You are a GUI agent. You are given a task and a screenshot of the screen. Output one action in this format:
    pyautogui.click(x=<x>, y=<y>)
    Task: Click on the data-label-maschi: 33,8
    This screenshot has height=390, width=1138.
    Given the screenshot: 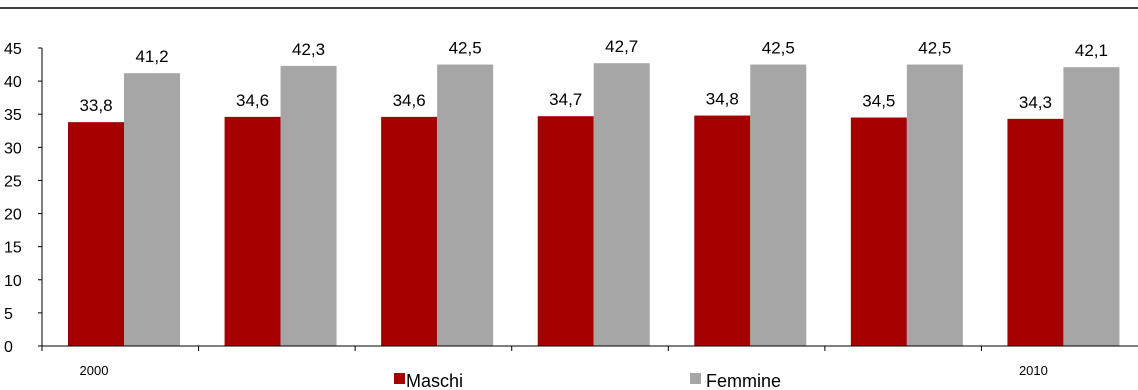 What is the action you would take?
    pyautogui.click(x=95, y=105)
    